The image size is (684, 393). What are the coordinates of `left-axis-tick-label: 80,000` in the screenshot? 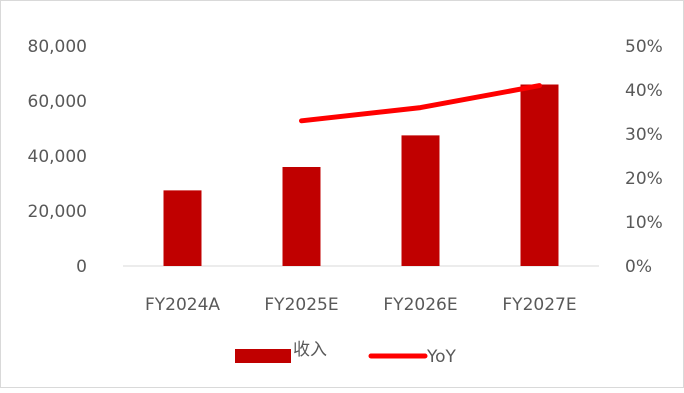 It's located at (57, 47).